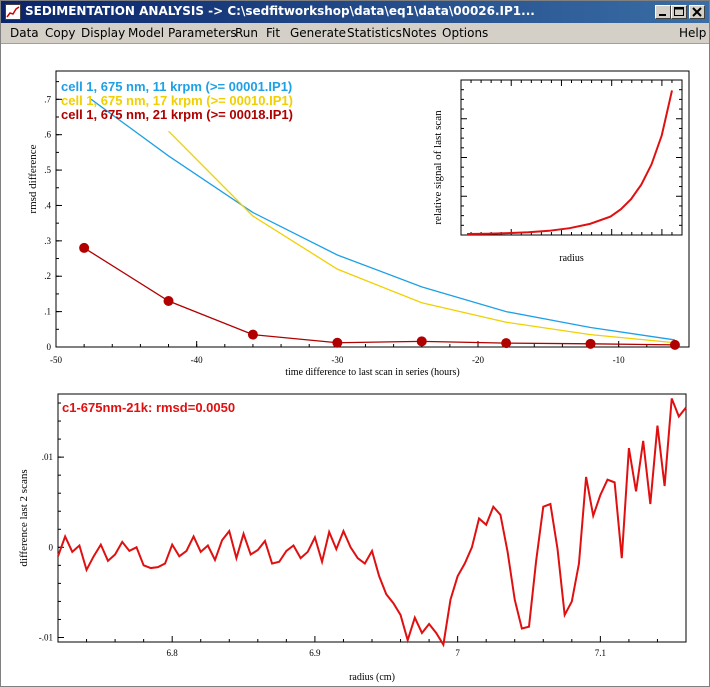 The image size is (710, 687). What do you see at coordinates (13, 12) in the screenshot?
I see `sedfit-app-icon` at bounding box center [13, 12].